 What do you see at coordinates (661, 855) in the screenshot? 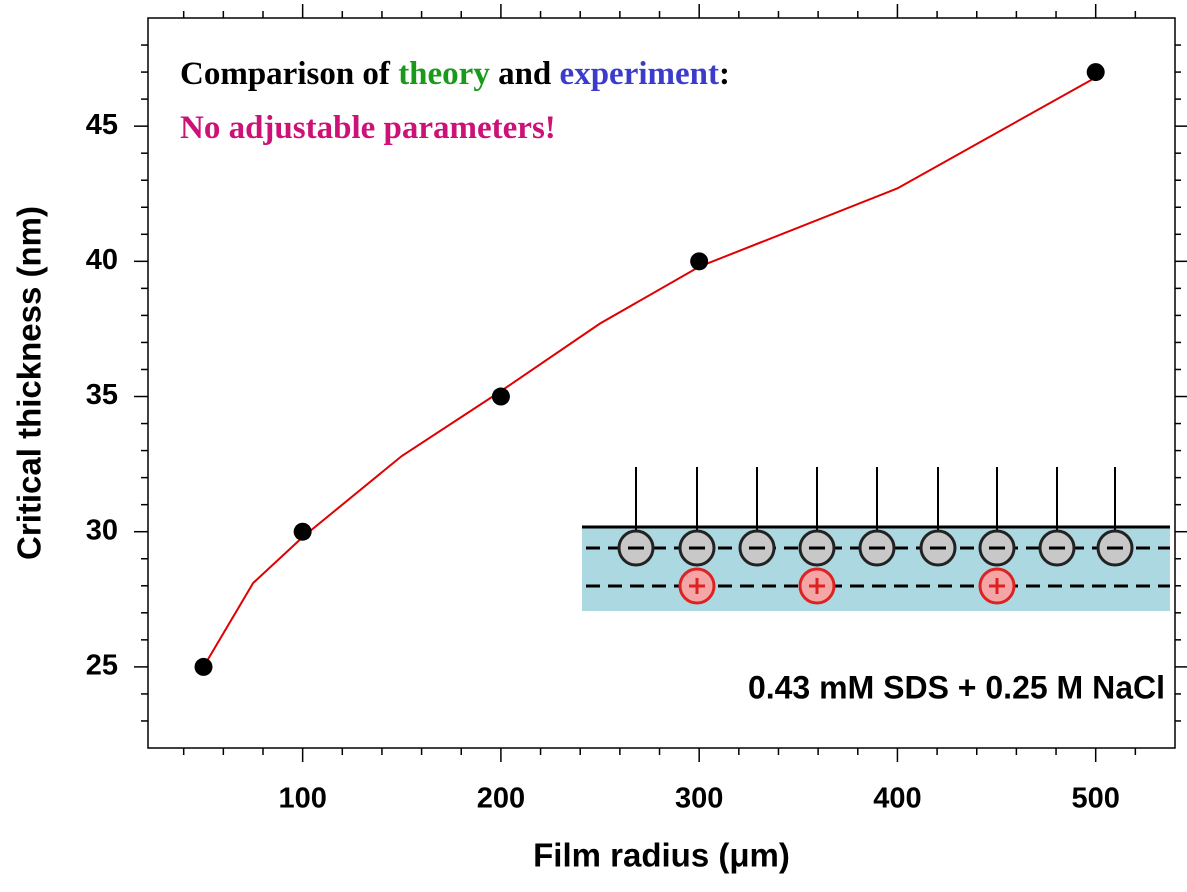
I see `x-axis-label: Film radius (μm)` at bounding box center [661, 855].